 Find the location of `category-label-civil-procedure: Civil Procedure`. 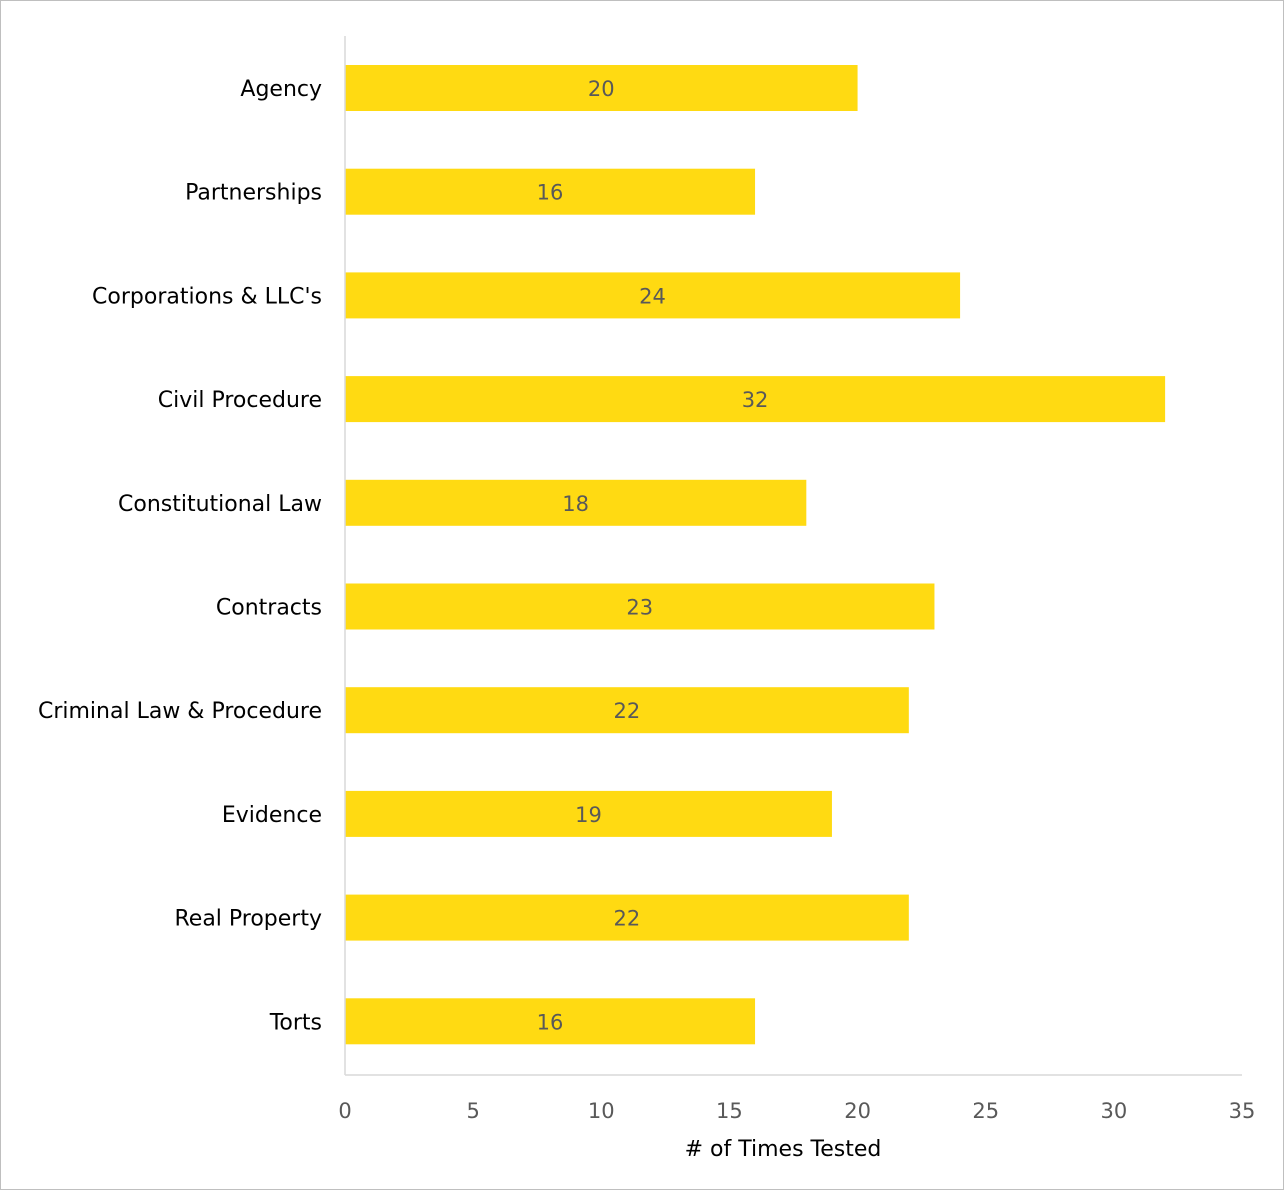

category-label-civil-procedure: Civil Procedure is located at coordinates (240, 400).